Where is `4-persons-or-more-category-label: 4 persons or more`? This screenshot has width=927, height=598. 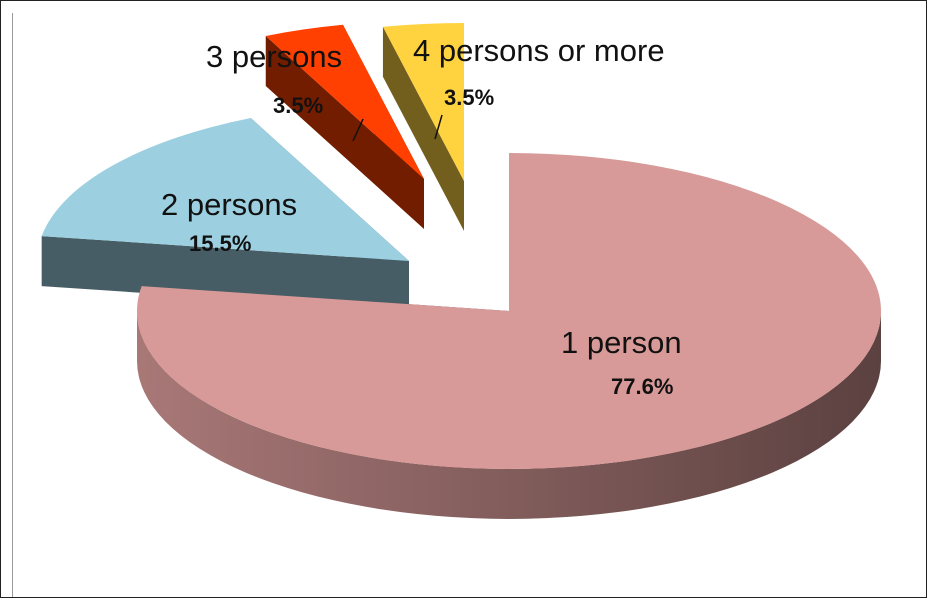
4-persons-or-more-category-label: 4 persons or more is located at coordinates (539, 50).